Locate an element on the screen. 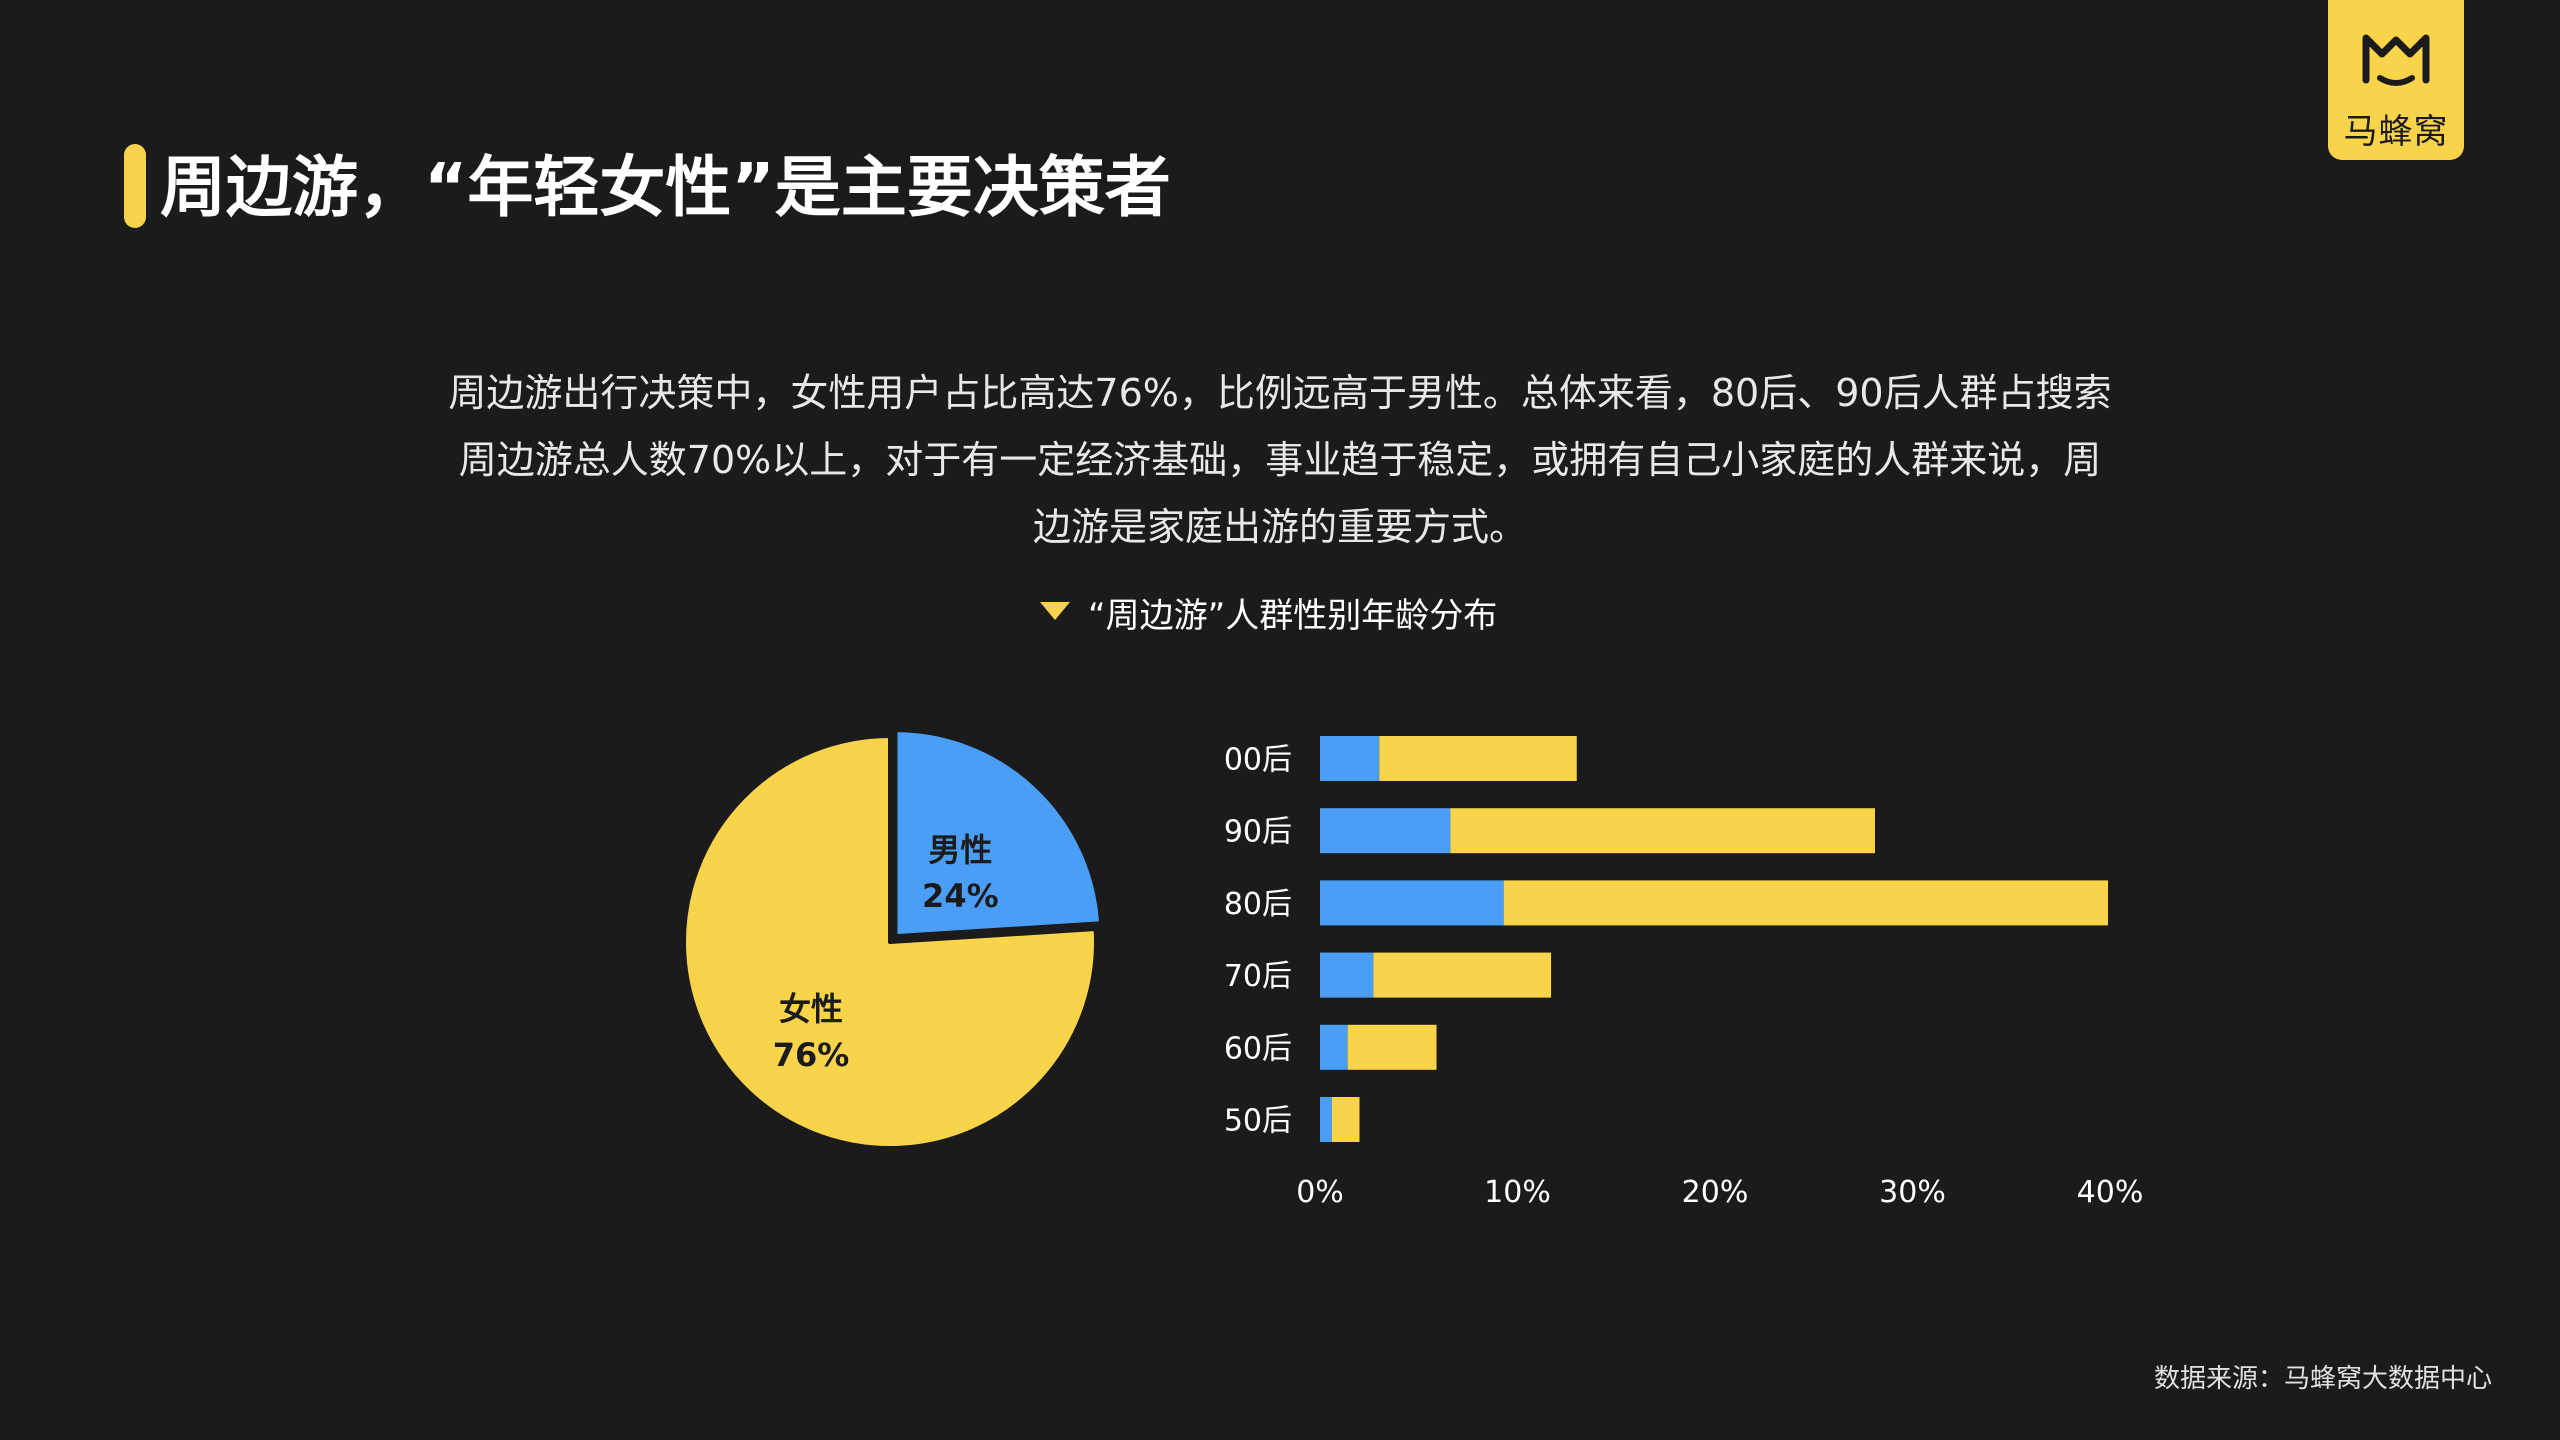 The width and height of the screenshot is (2560, 1440). pie-value-label-0: 24% is located at coordinates (960, 896).